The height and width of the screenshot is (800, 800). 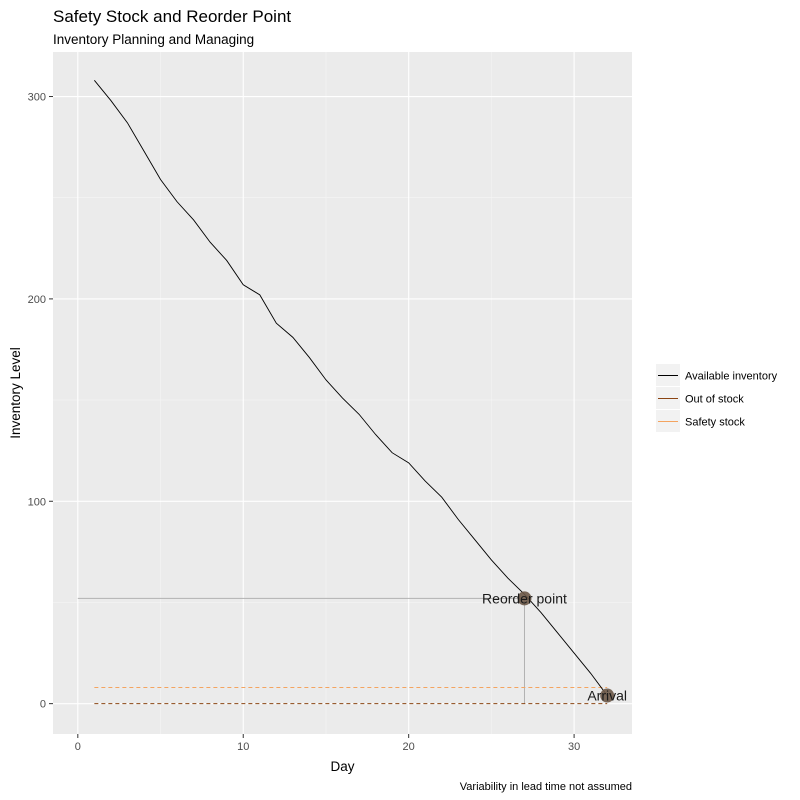 I want to click on event-points, so click(x=566, y=647).